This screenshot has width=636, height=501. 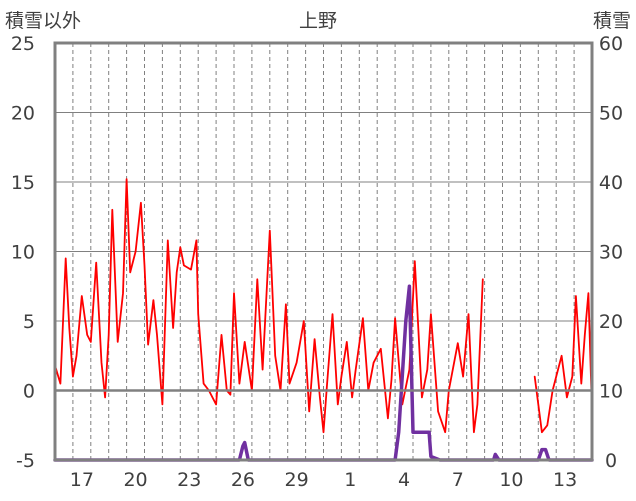 I want to click on x-tick-label: 23, so click(x=189, y=480).